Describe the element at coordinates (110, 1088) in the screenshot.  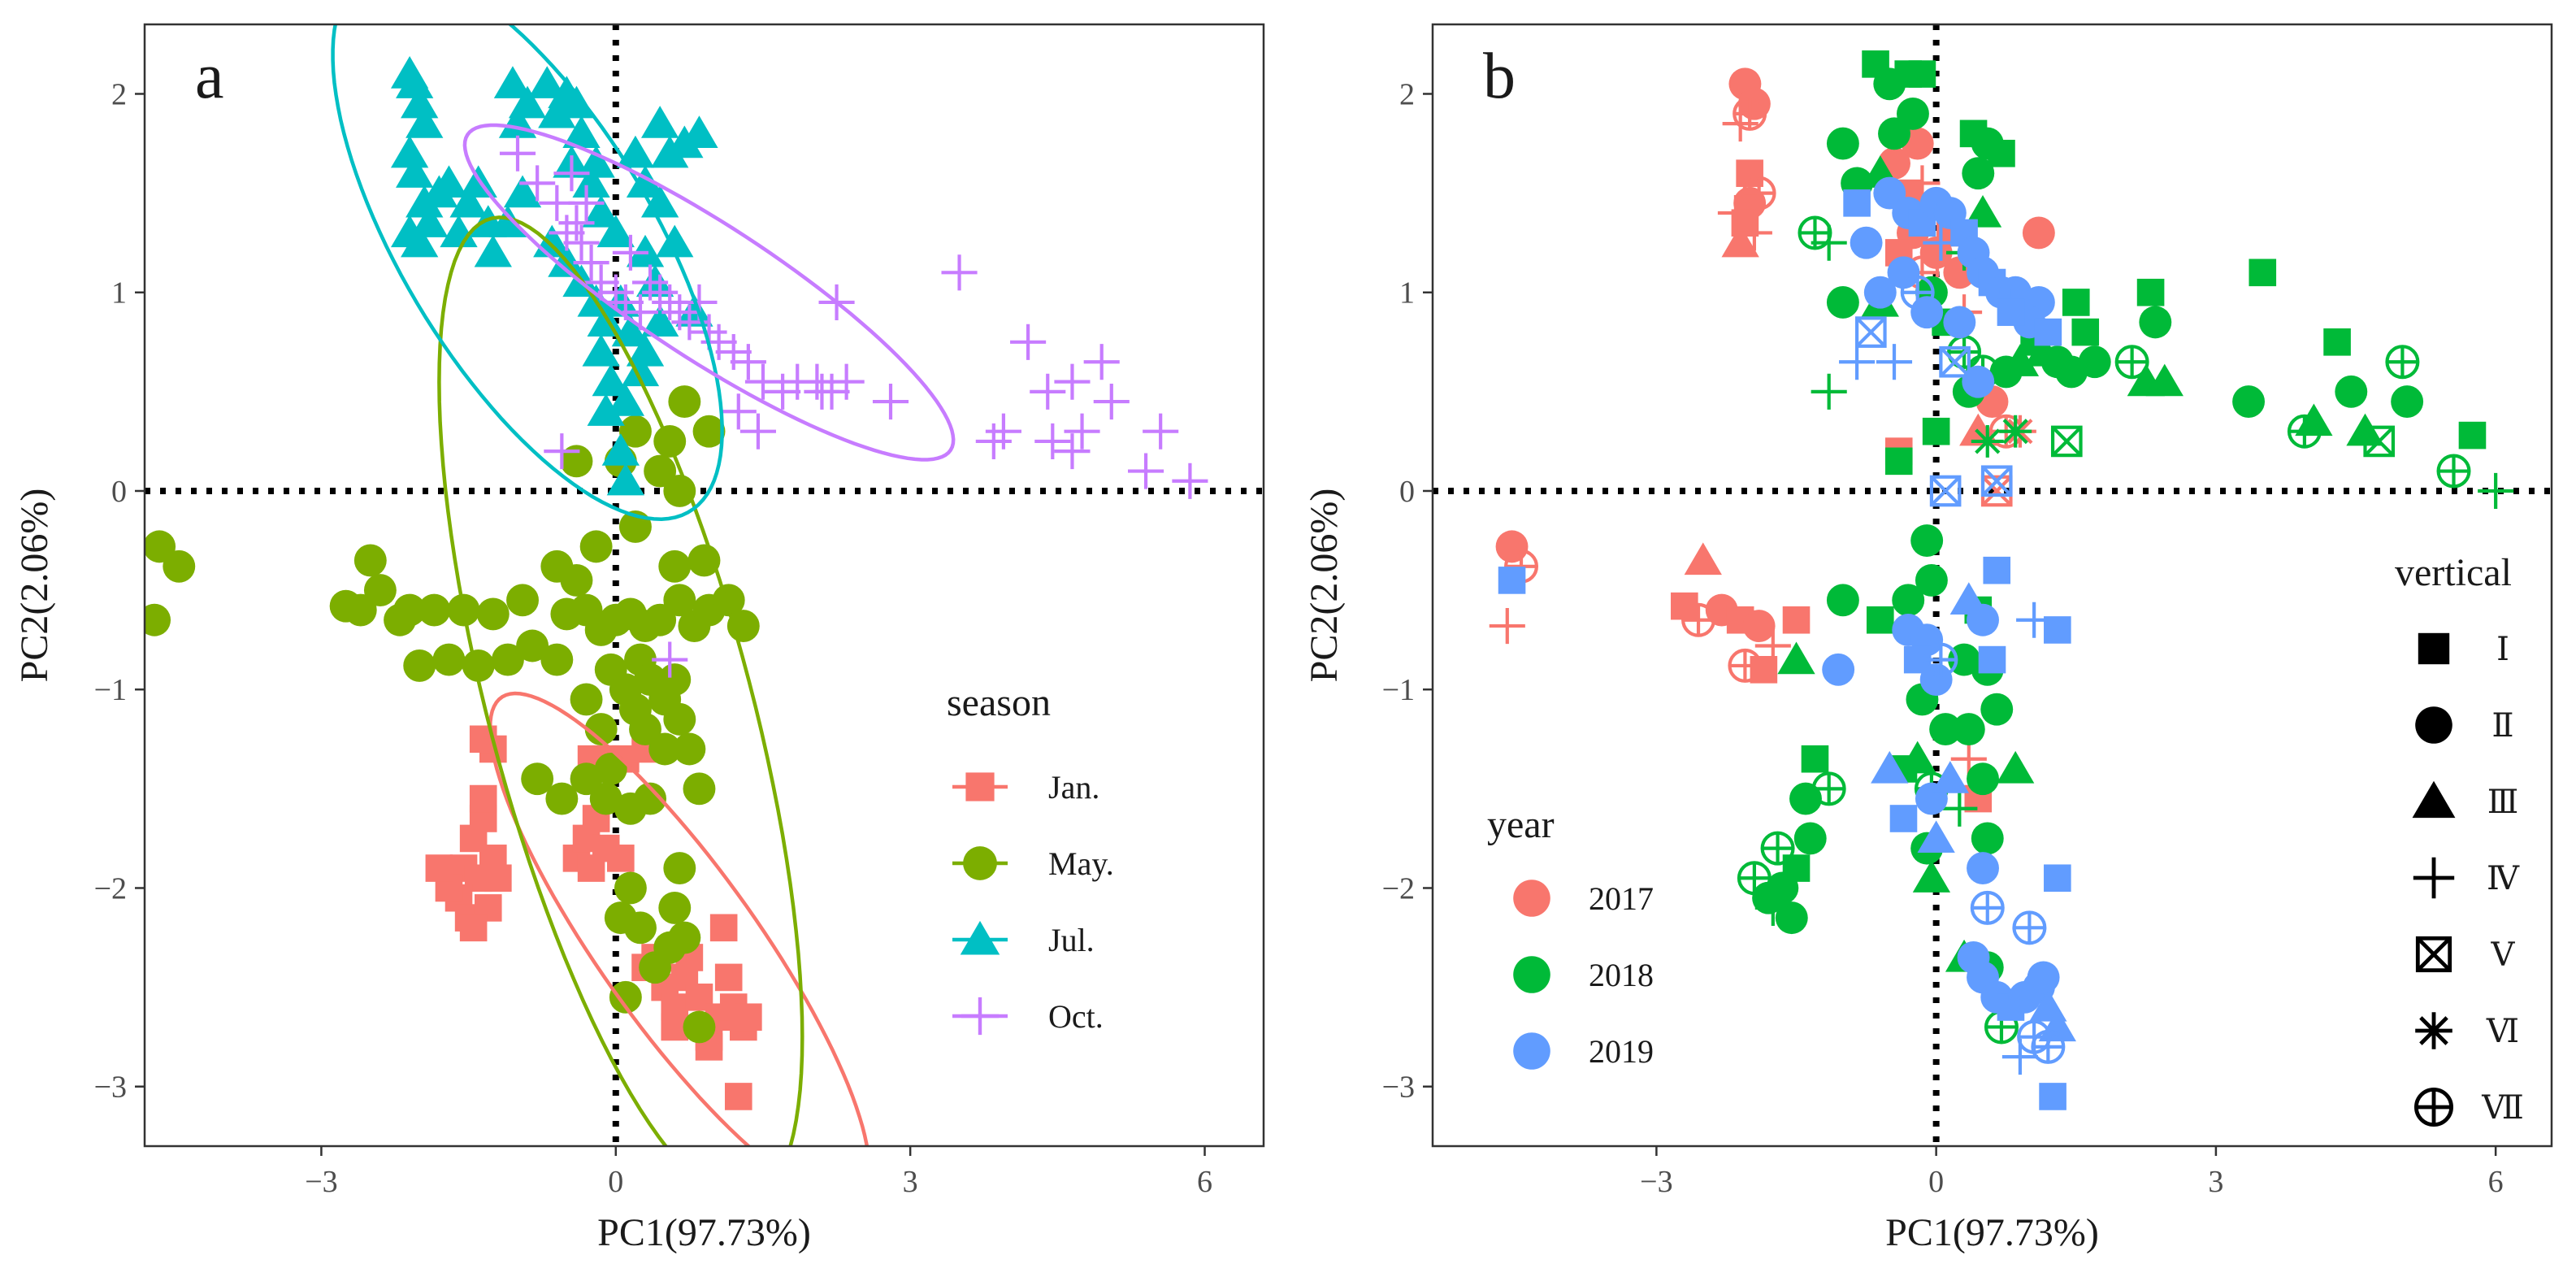
I see `y-tick-label: −3` at that location.